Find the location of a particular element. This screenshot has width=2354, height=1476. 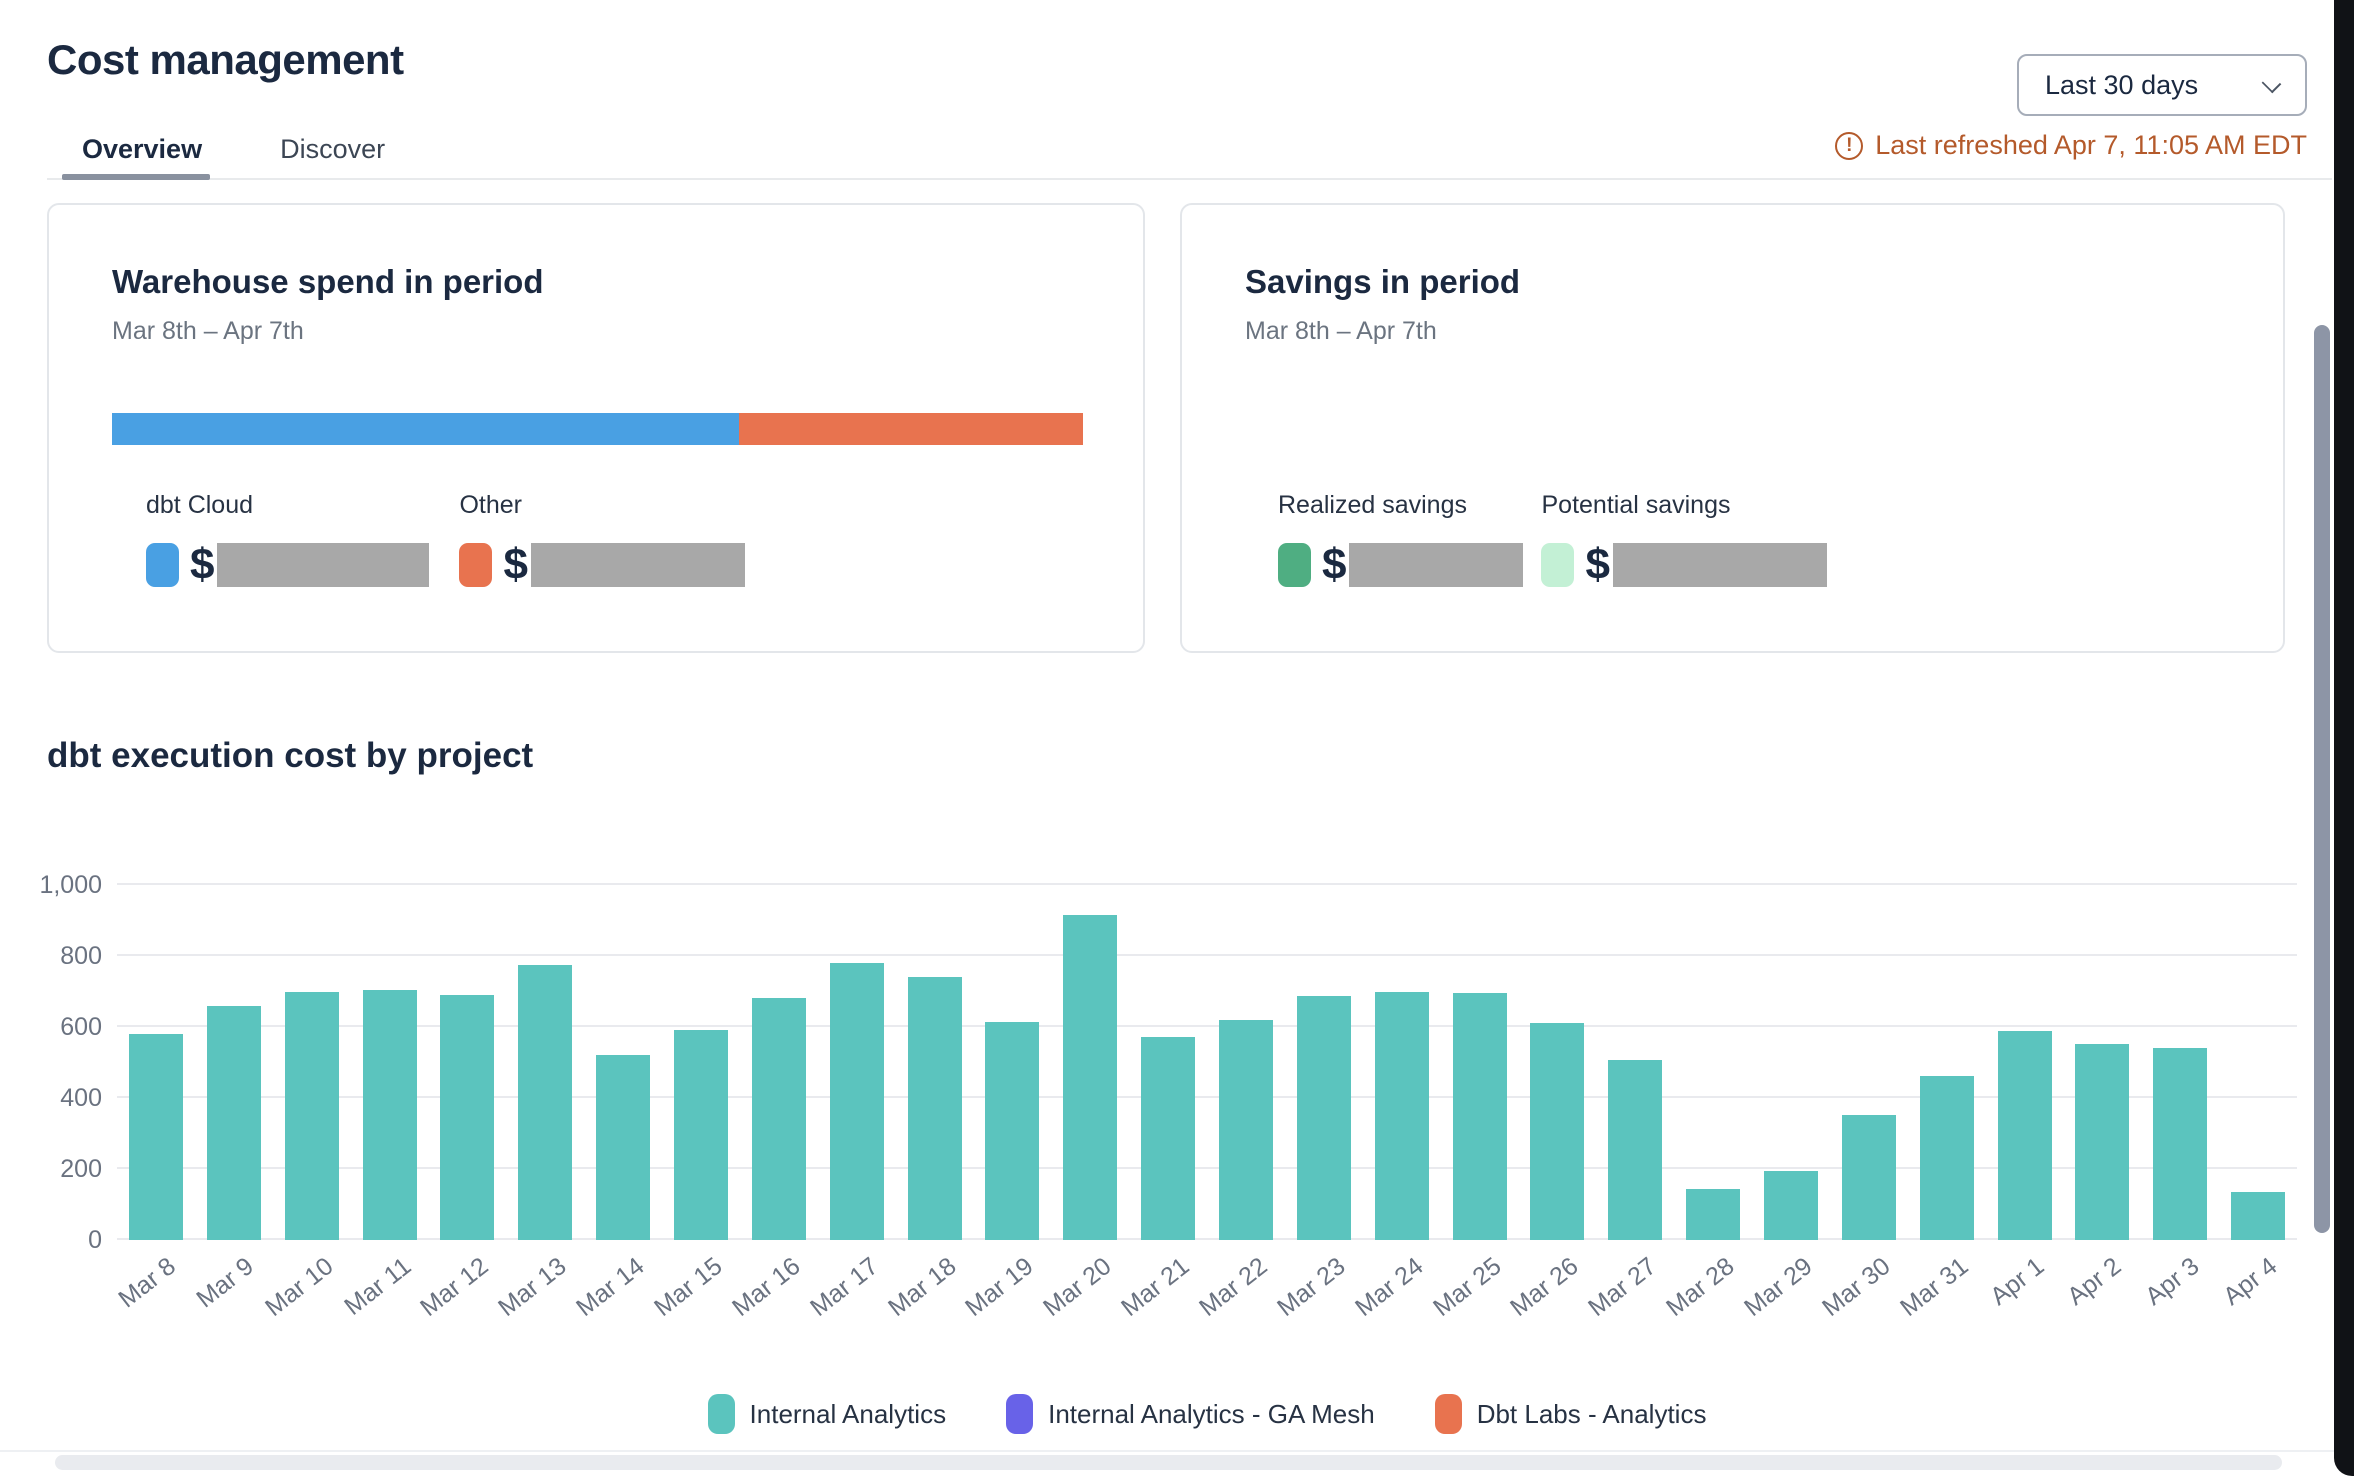

x-tick: Mar 14 is located at coordinates (616, 1293).